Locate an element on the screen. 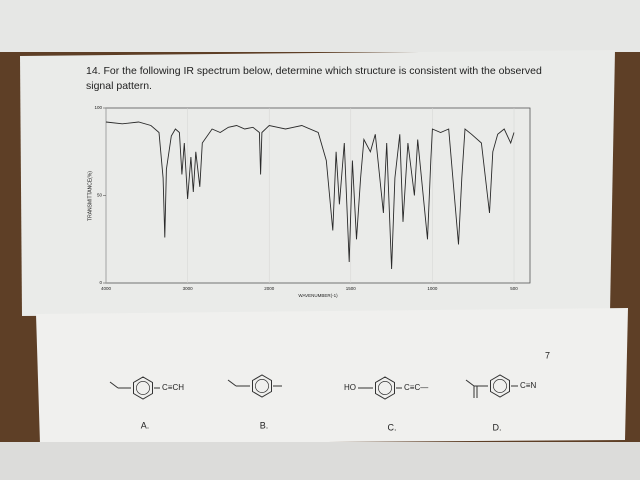 The width and height of the screenshot is (640, 480). bottom-paper is located at coordinates (320, 461).